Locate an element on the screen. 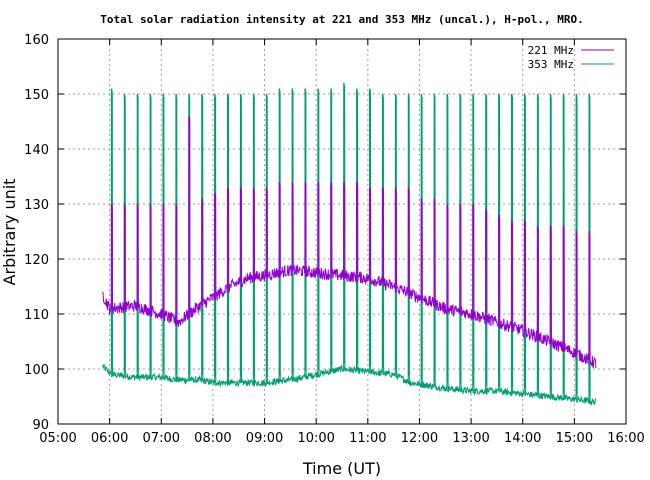 This screenshot has width=650, height=480. y-axis-label: Arbitrary unit is located at coordinates (9, 232).